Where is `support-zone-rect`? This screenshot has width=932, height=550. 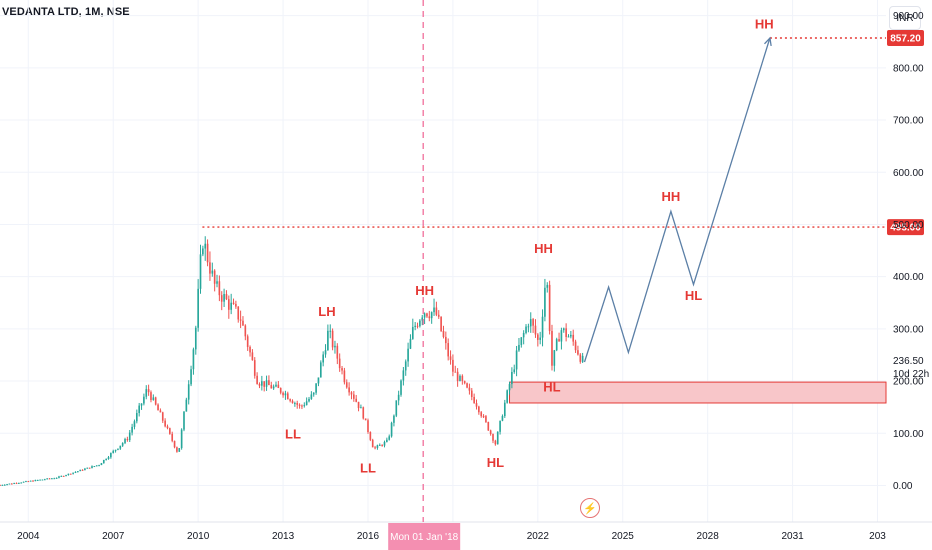
support-zone-rect is located at coordinates (698, 392).